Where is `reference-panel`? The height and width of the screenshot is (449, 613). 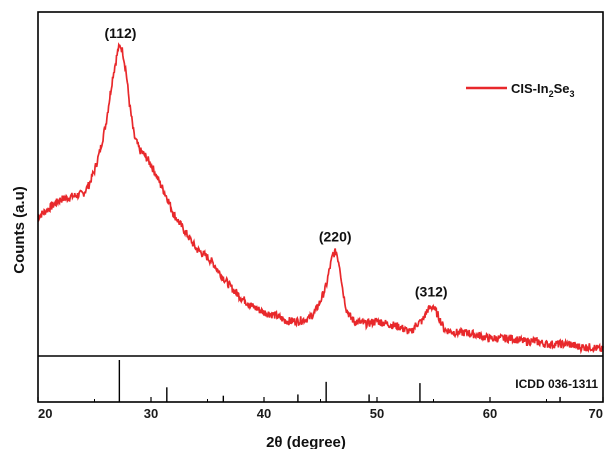 reference-panel is located at coordinates (339, 381).